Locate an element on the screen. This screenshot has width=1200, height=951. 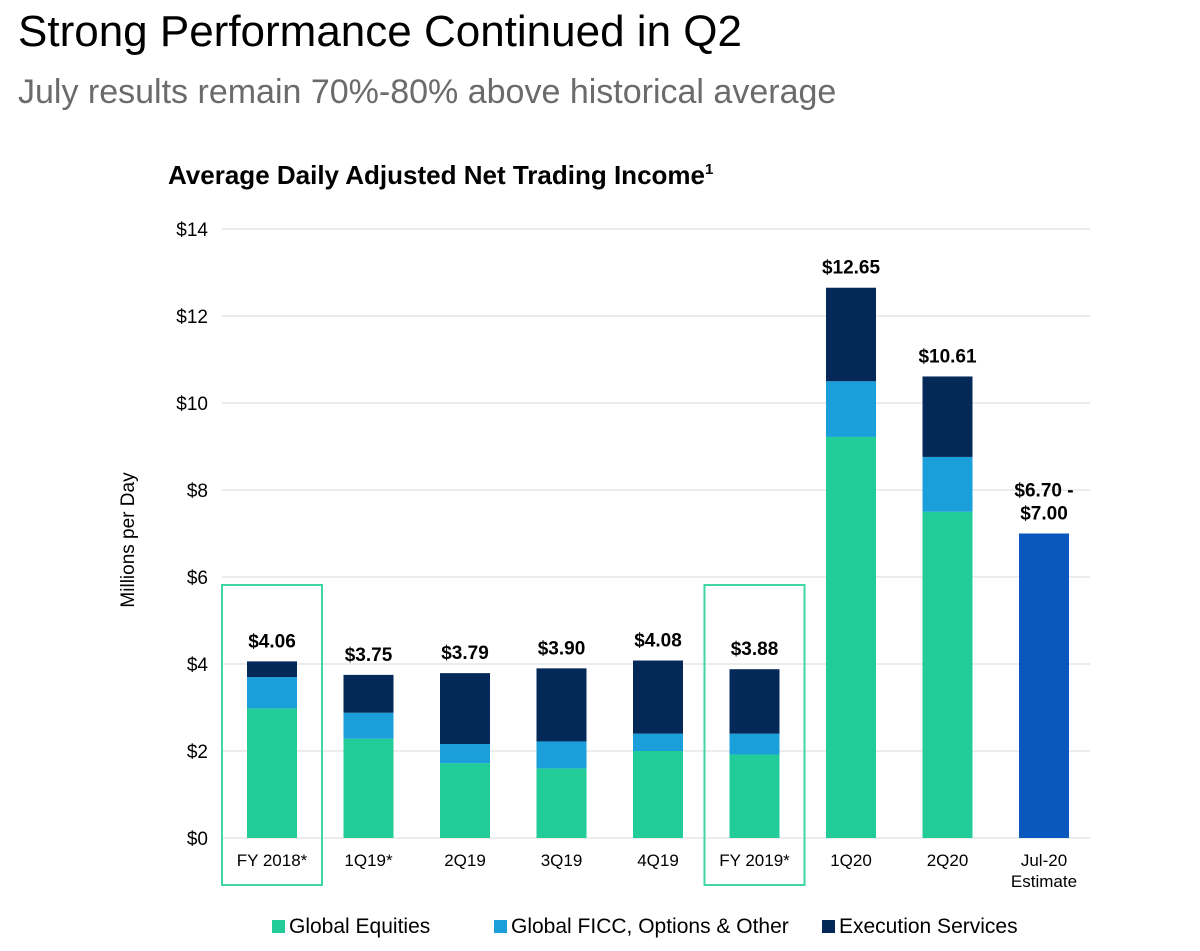
legend-item: Execution Services is located at coordinates (920, 926).